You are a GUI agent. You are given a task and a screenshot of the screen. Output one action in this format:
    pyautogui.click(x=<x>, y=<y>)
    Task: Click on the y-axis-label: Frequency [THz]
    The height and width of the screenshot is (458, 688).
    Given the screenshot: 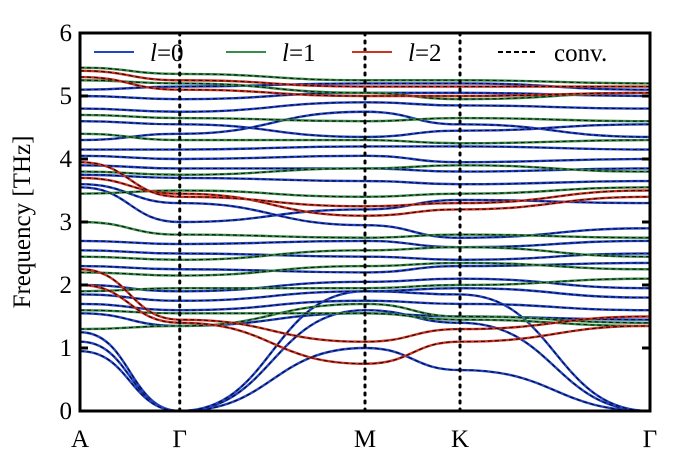 What is the action you would take?
    pyautogui.click(x=22, y=222)
    